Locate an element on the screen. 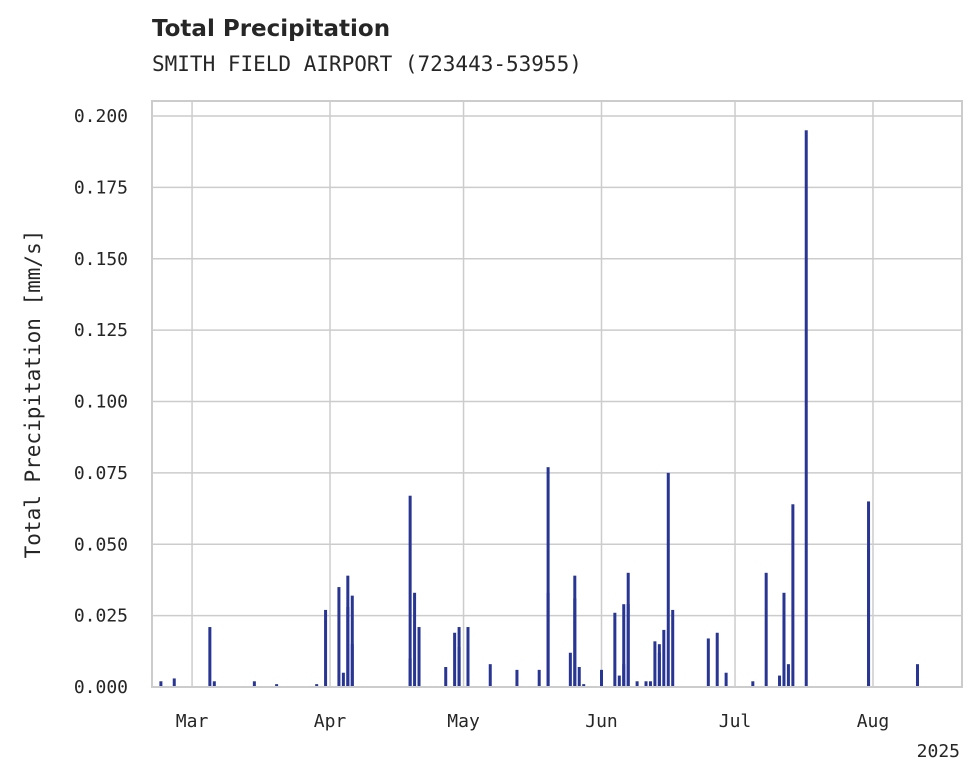  x-tick-label: Mar is located at coordinates (192, 721).